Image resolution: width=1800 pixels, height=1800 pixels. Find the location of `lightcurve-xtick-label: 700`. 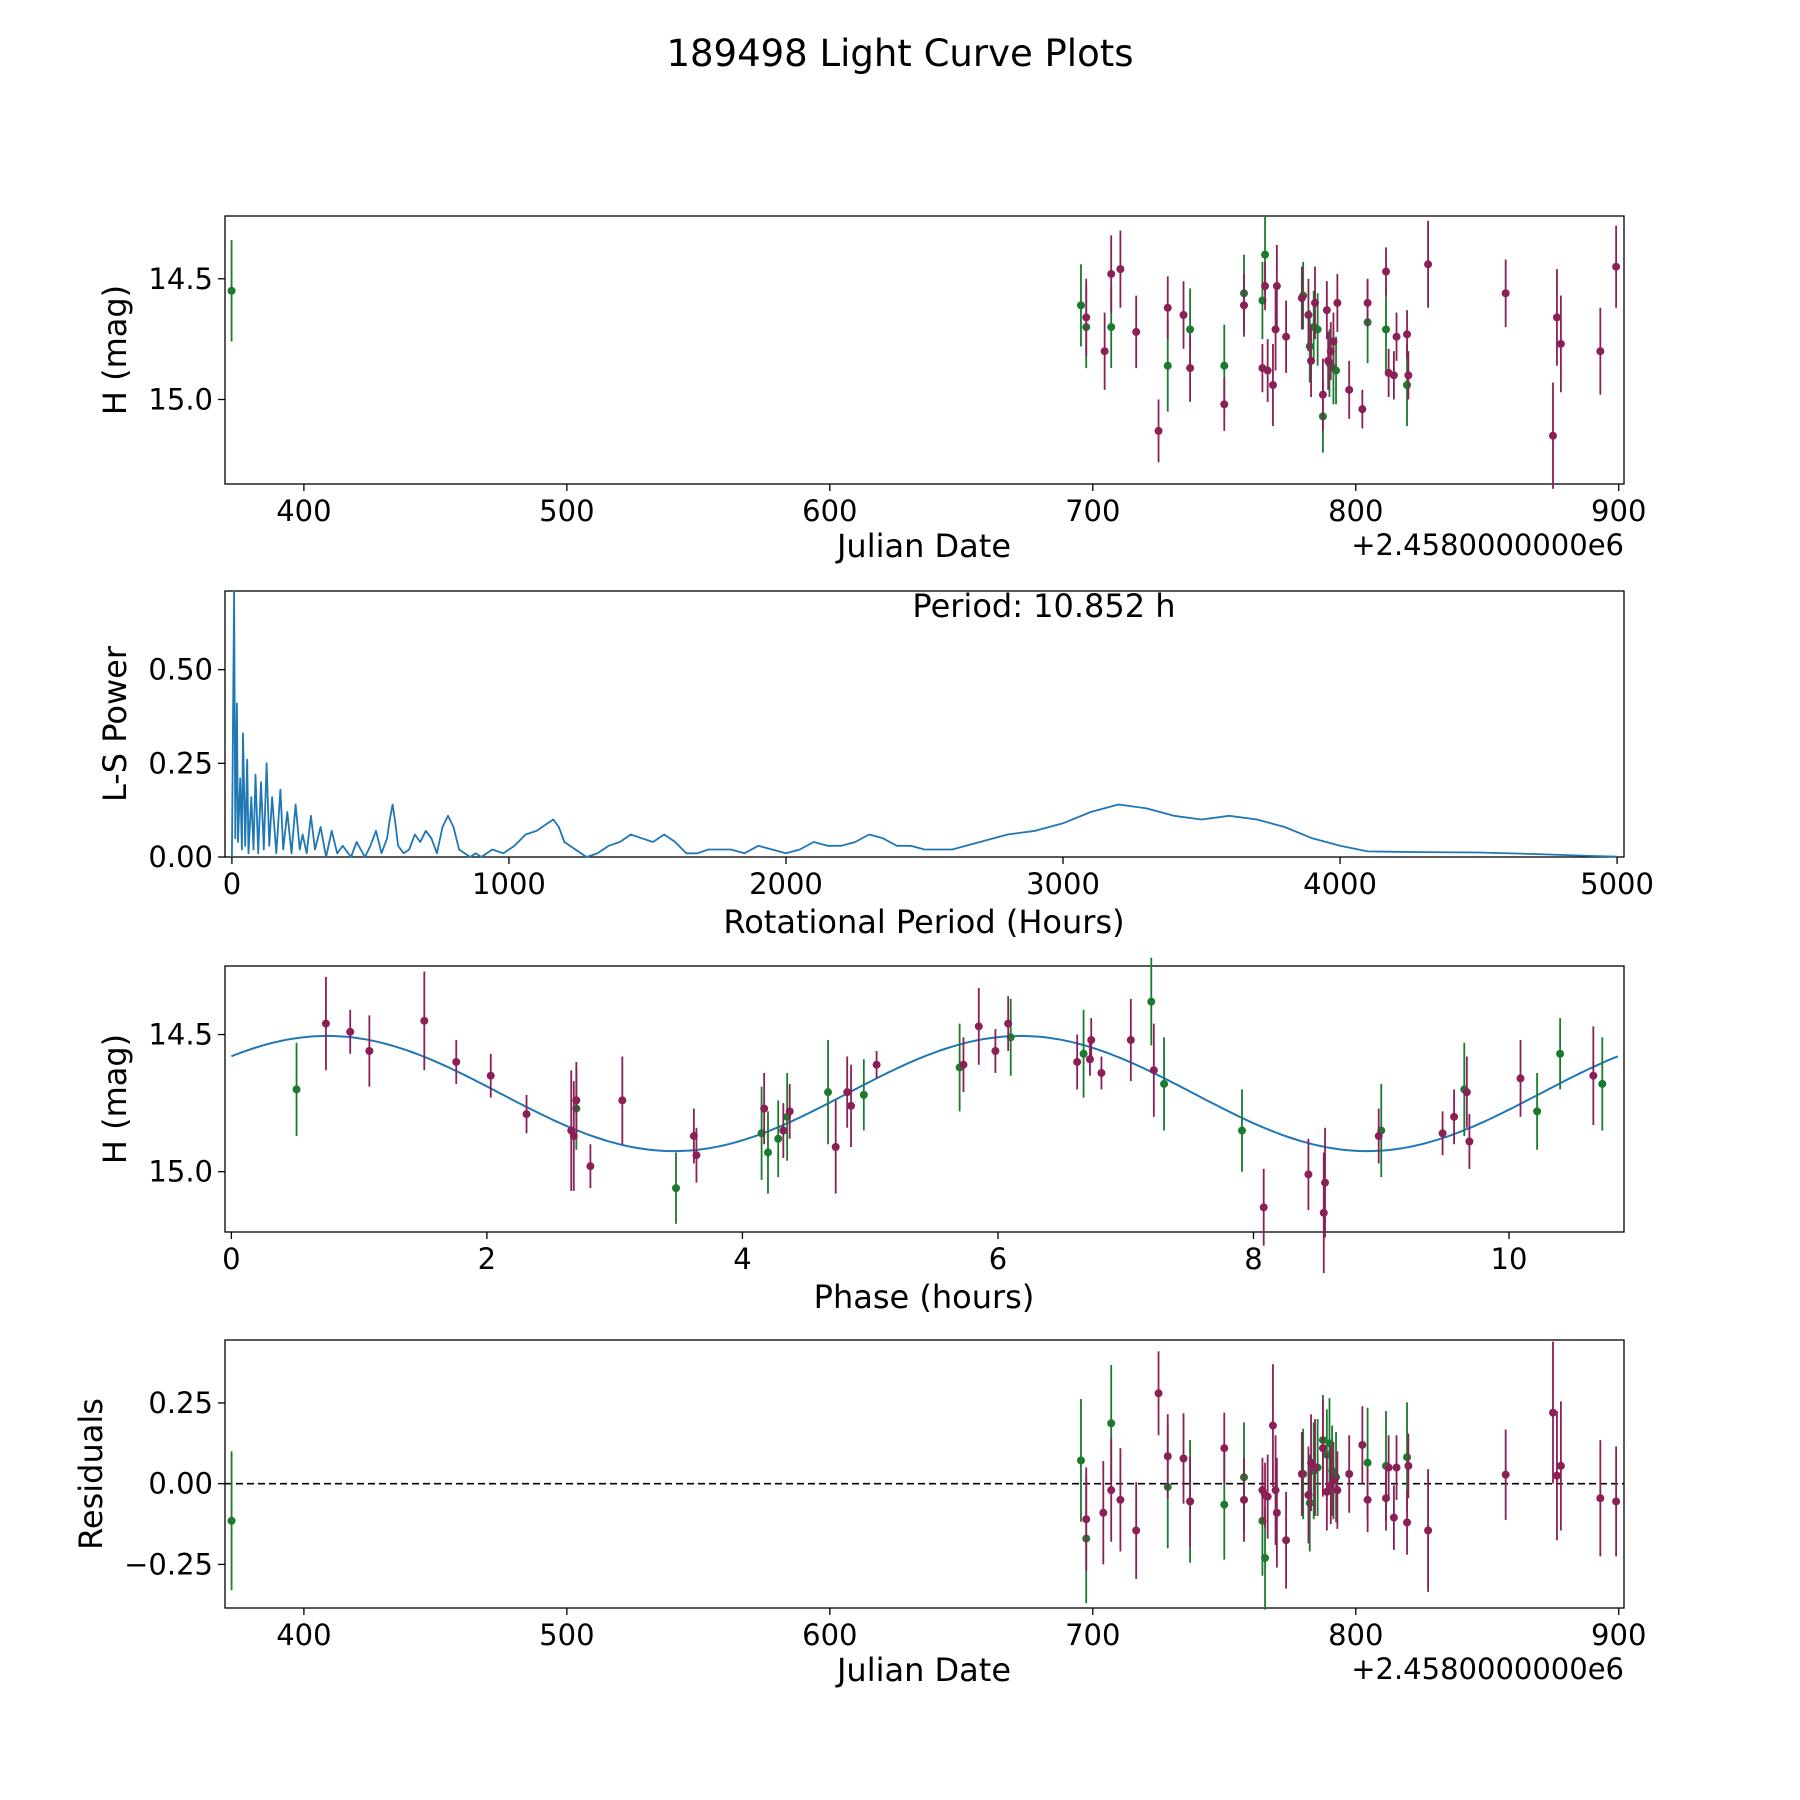

lightcurve-xtick-label: 700 is located at coordinates (1092, 511).